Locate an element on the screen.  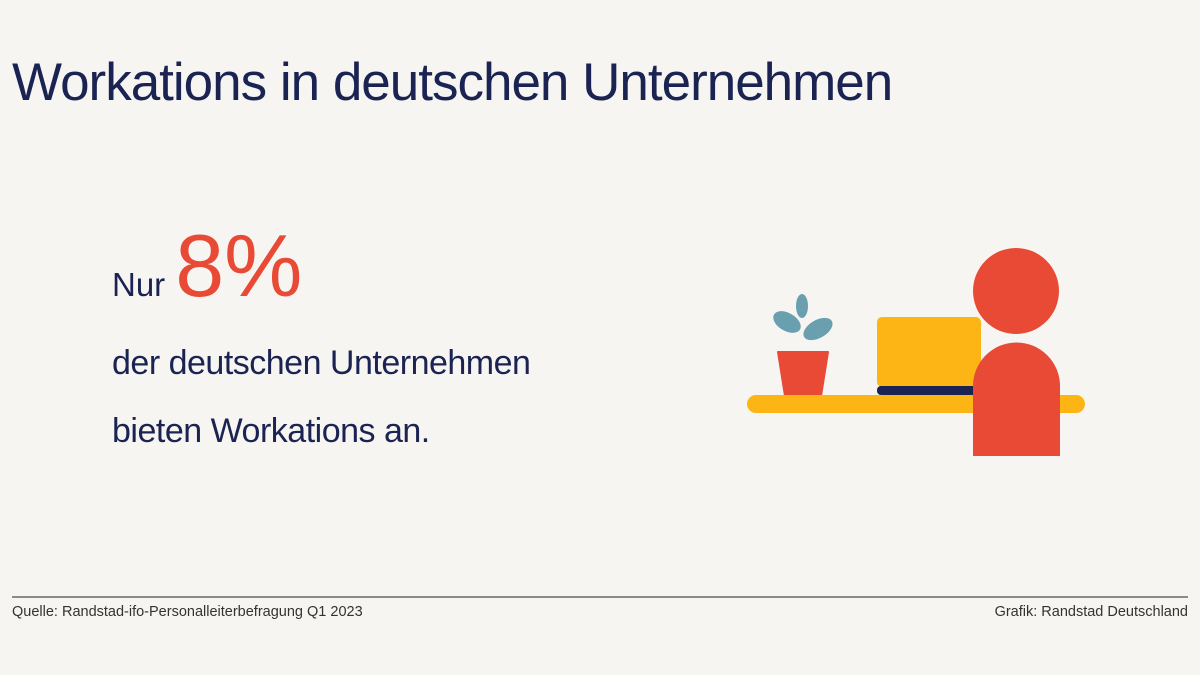
highlight-line-1: der deutschen Unternehmen is located at coordinates (321, 363).